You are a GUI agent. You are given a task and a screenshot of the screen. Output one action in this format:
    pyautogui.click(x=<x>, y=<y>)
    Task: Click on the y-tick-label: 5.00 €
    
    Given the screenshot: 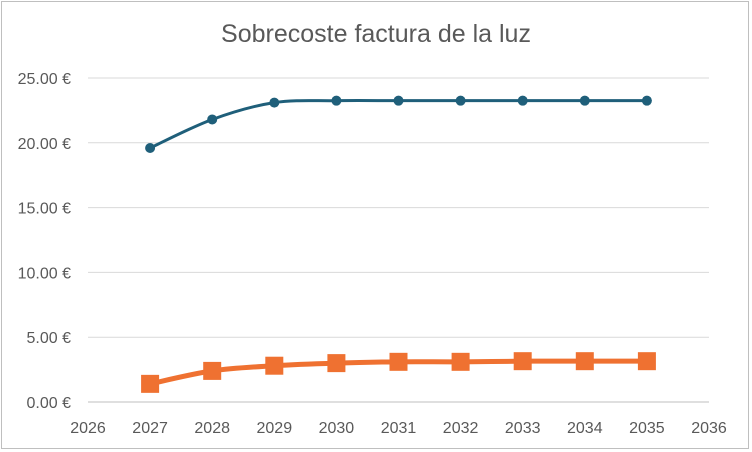 What is the action you would take?
    pyautogui.click(x=49, y=338)
    